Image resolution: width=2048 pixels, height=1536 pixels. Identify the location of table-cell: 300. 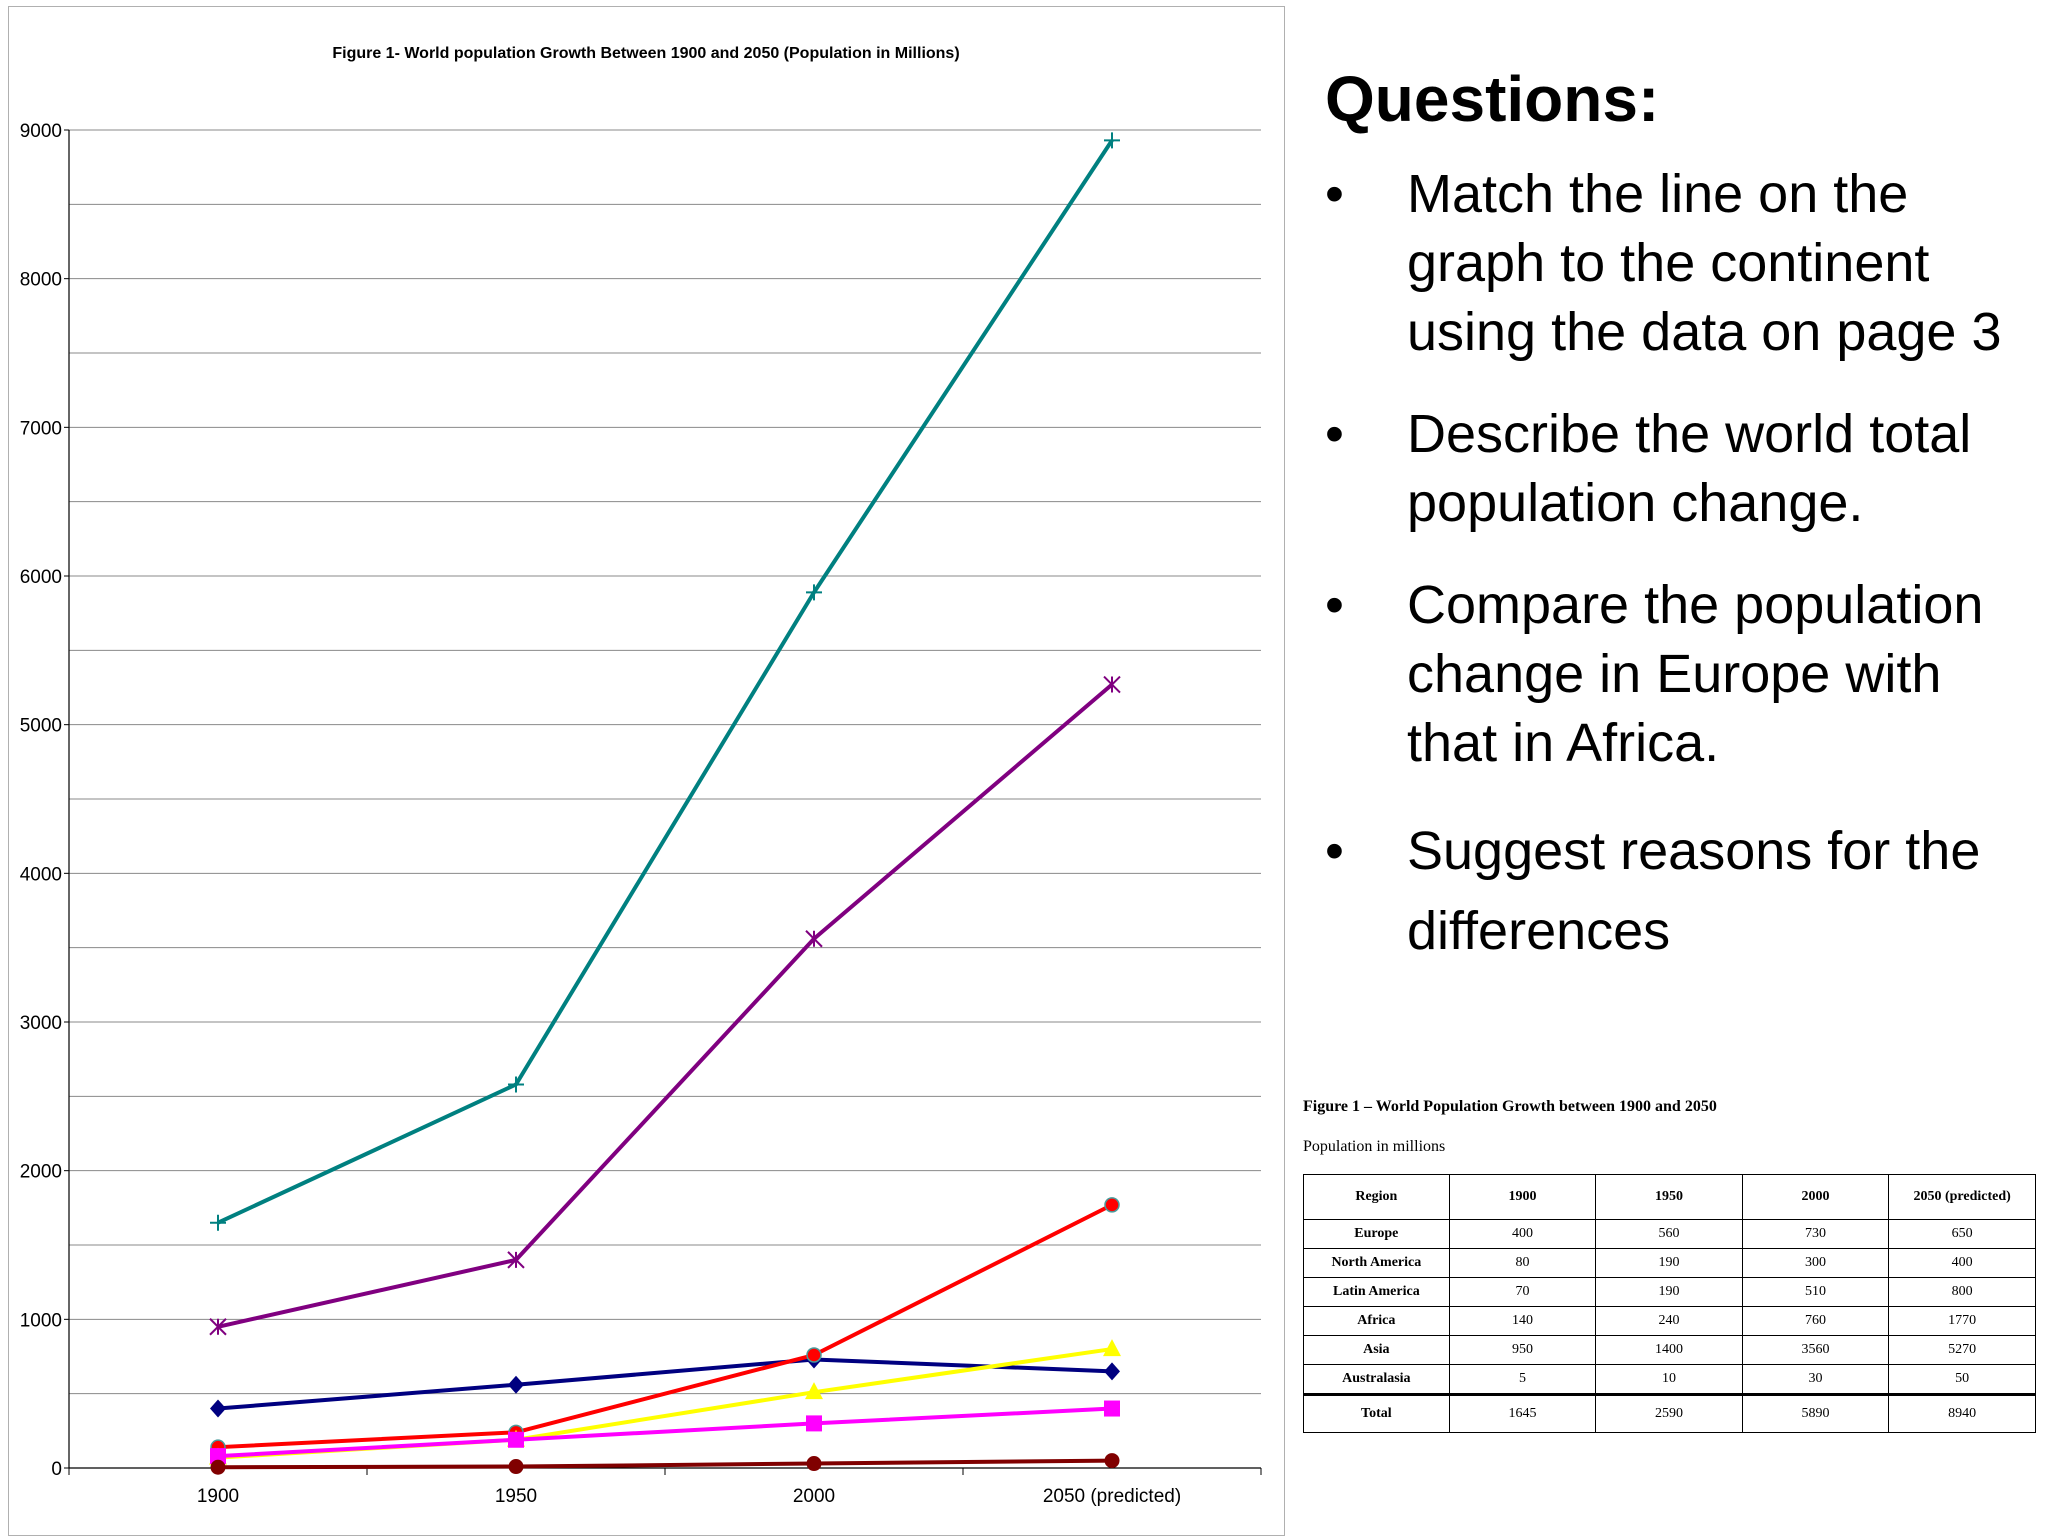
(1815, 1263).